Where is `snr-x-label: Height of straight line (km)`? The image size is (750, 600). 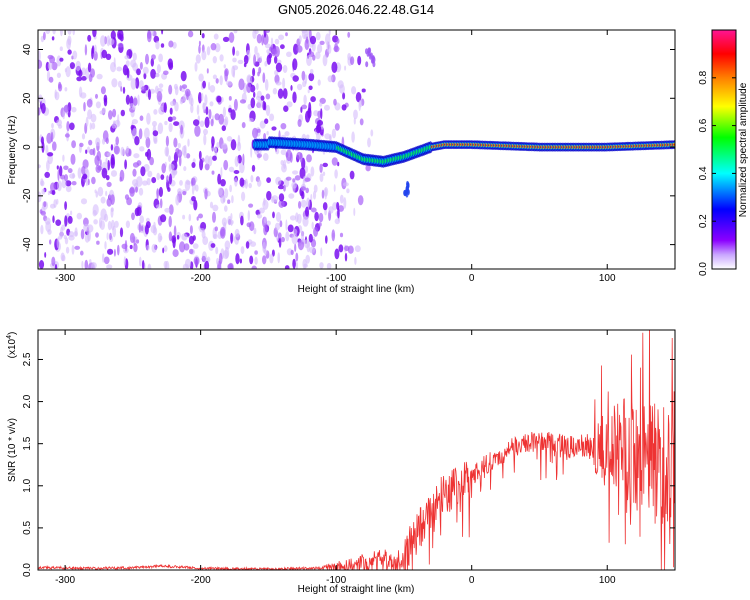
snr-x-label: Height of straight line (km) is located at coordinates (356, 589).